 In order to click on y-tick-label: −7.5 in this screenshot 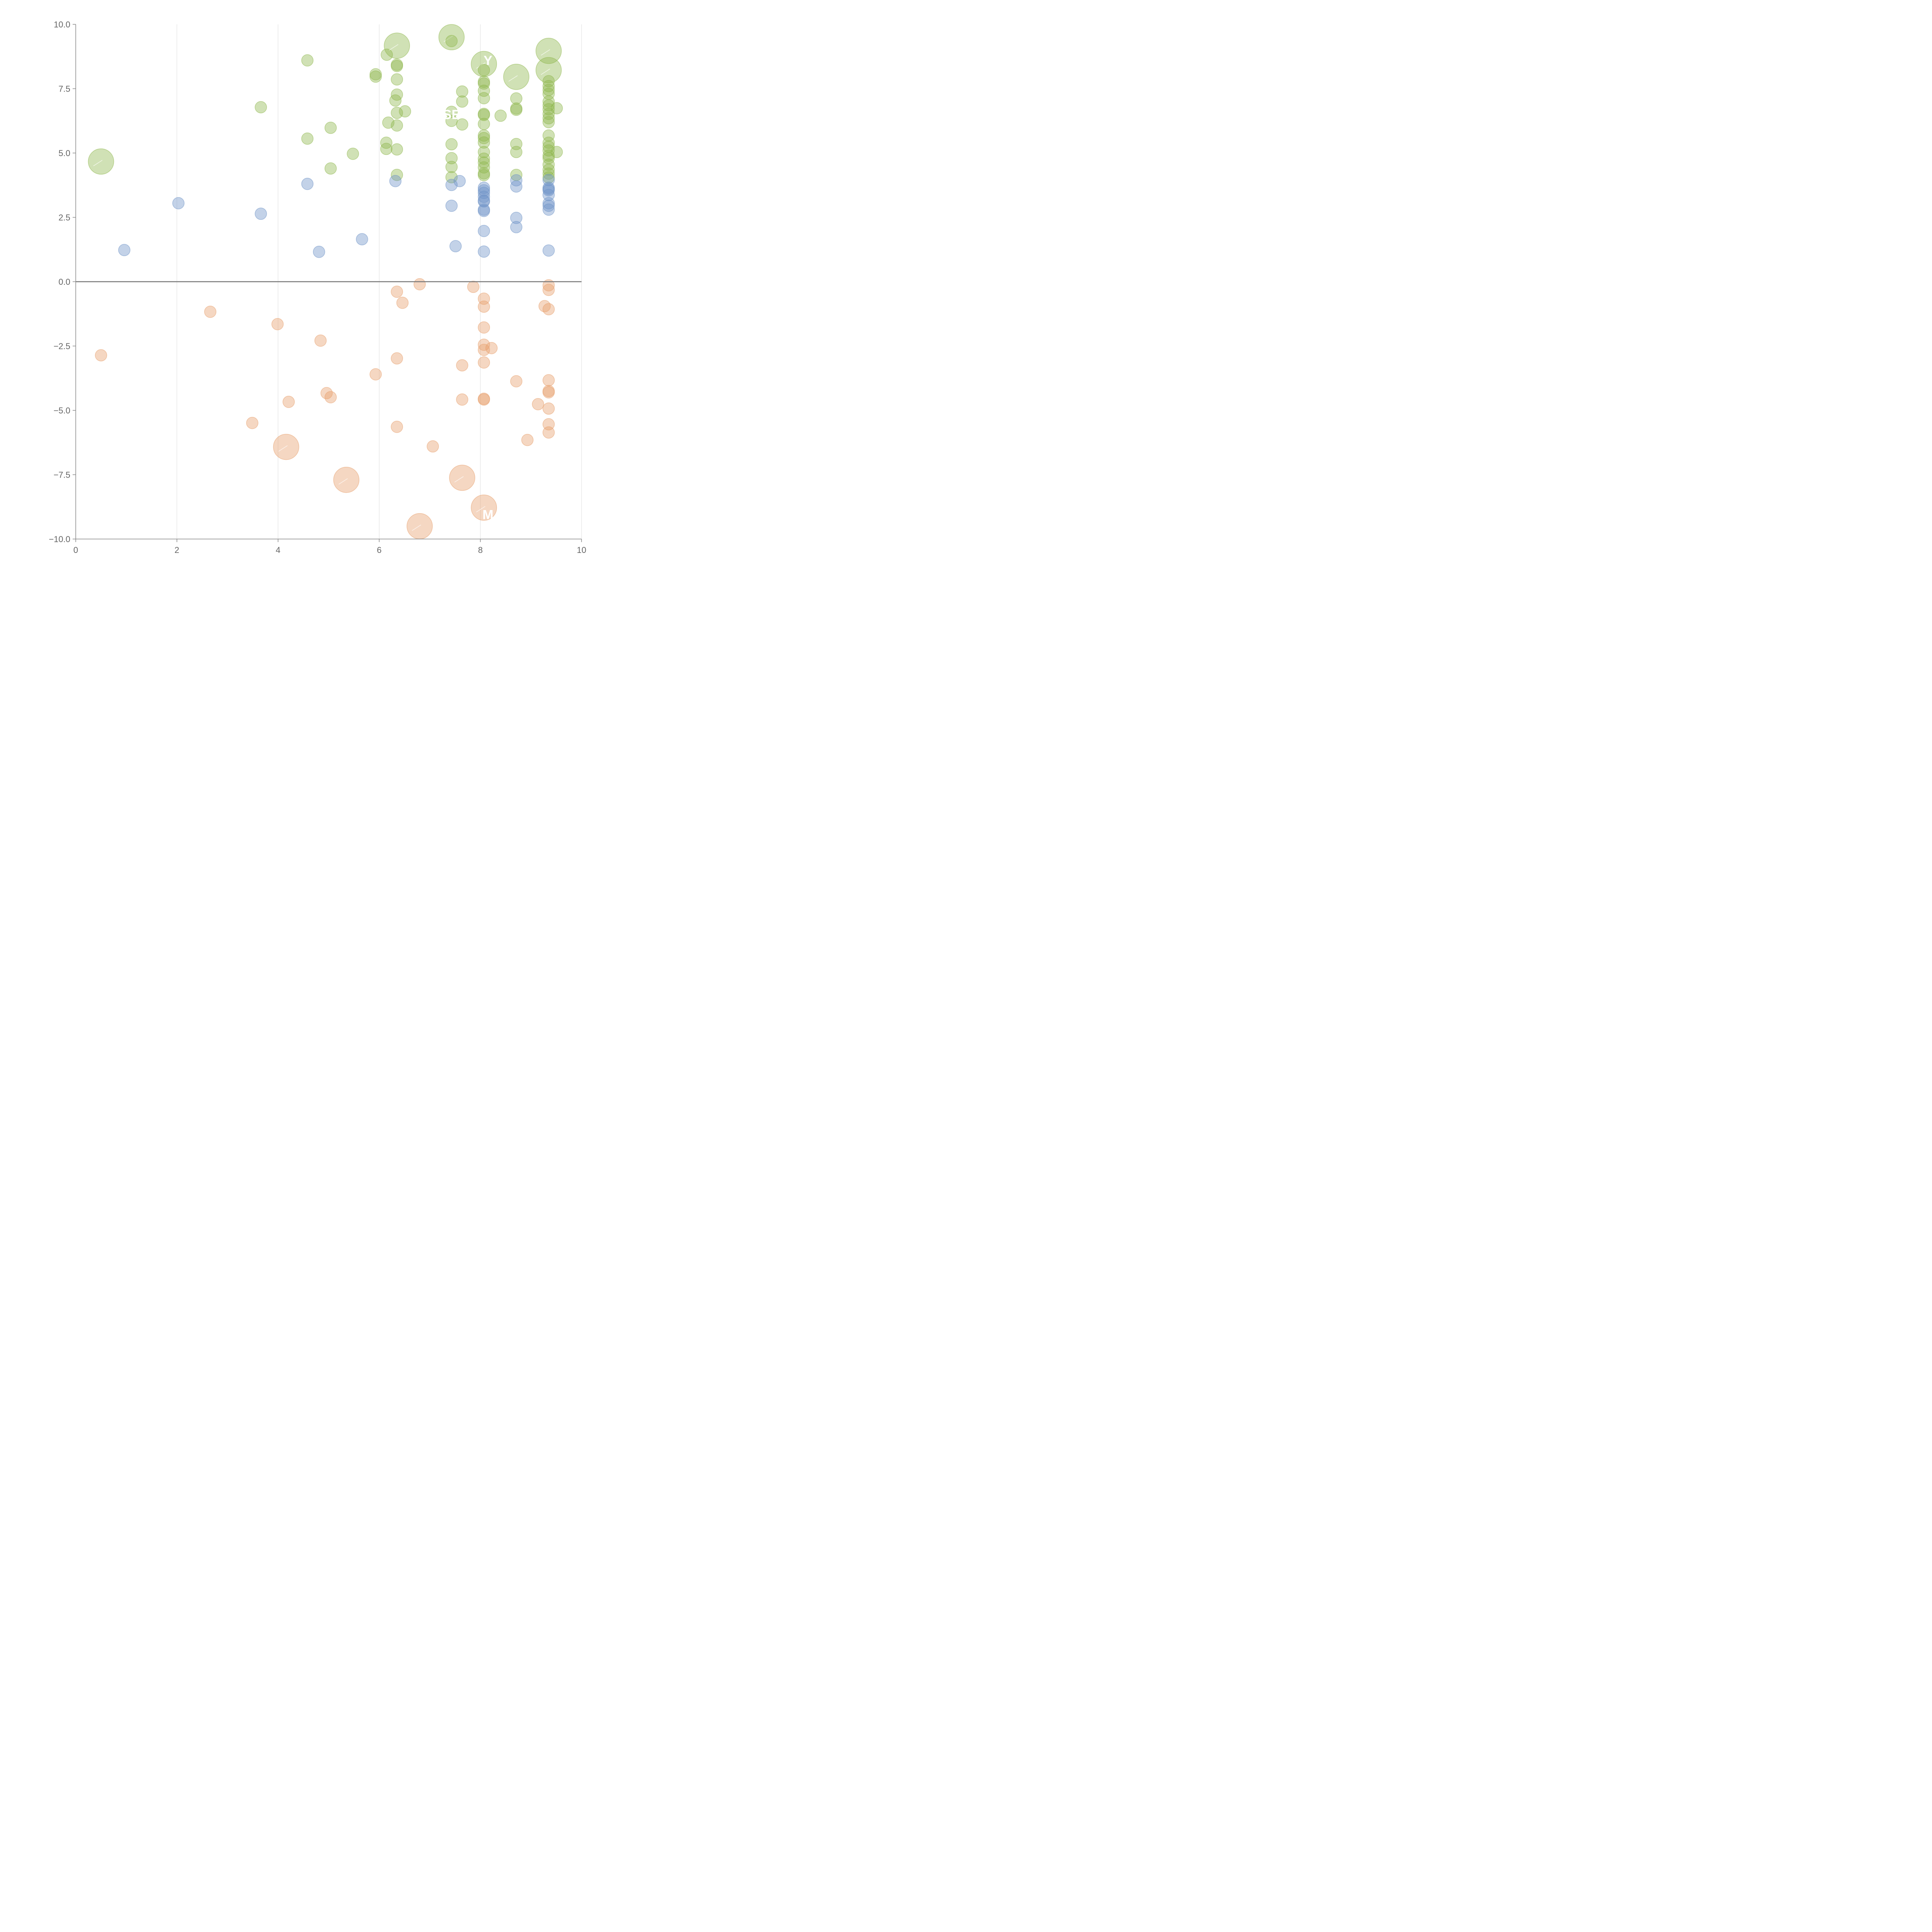, I will do `click(62, 475)`.